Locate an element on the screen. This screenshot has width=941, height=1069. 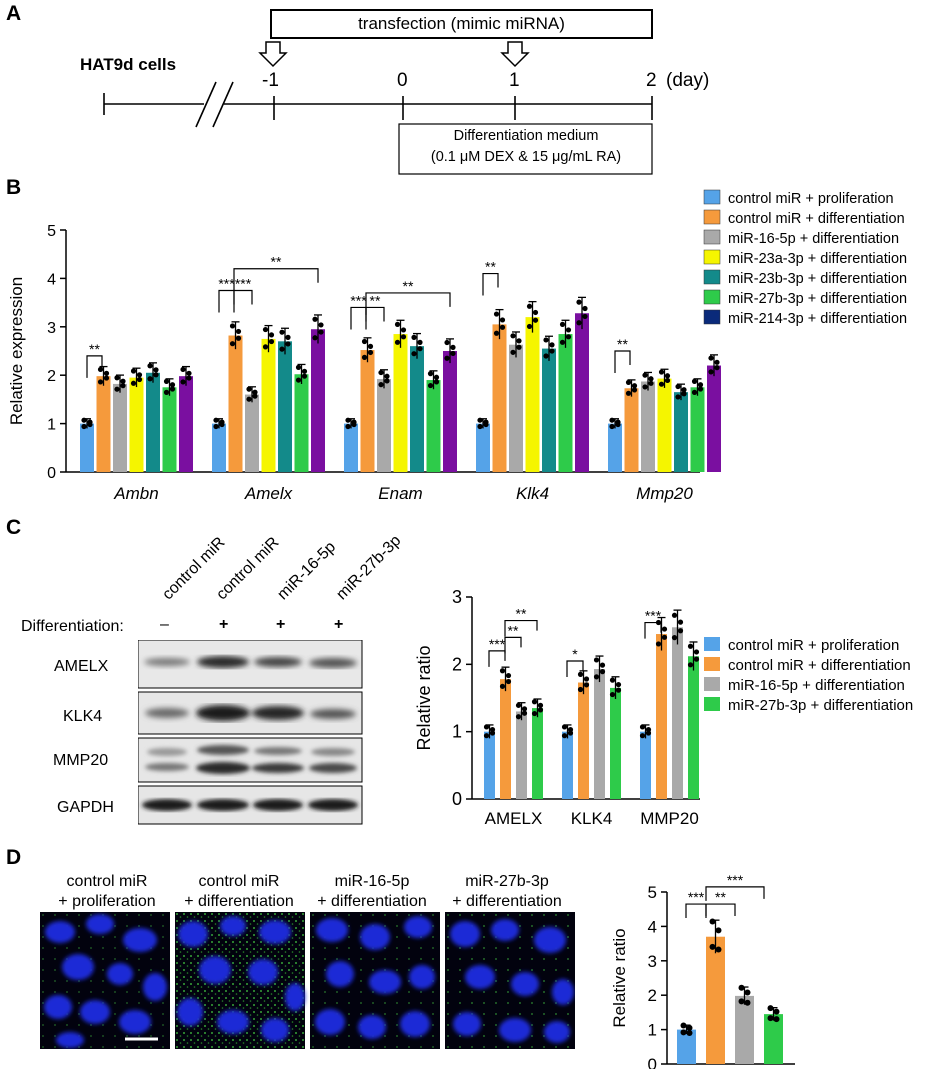
blot-amelx is located at coordinates (250, 664).